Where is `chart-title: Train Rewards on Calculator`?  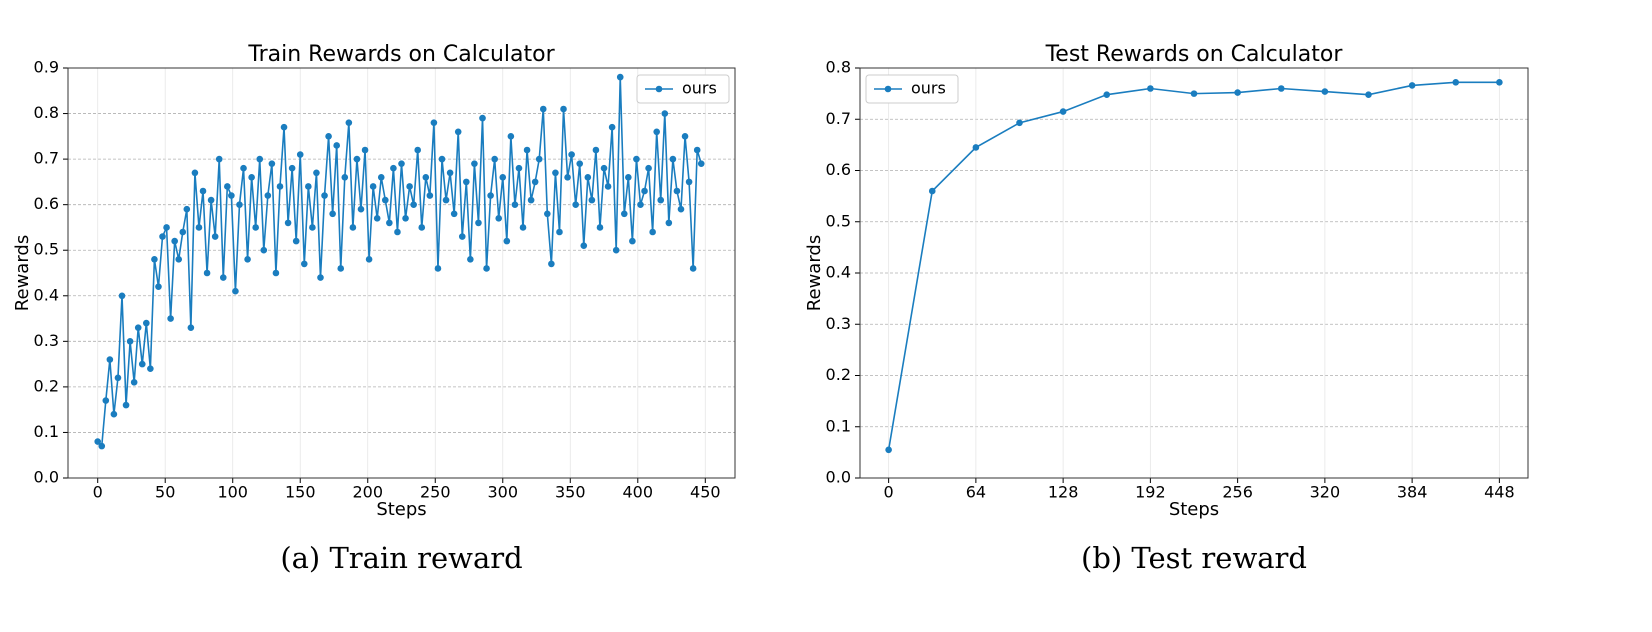 chart-title: Train Rewards on Calculator is located at coordinates (401, 54).